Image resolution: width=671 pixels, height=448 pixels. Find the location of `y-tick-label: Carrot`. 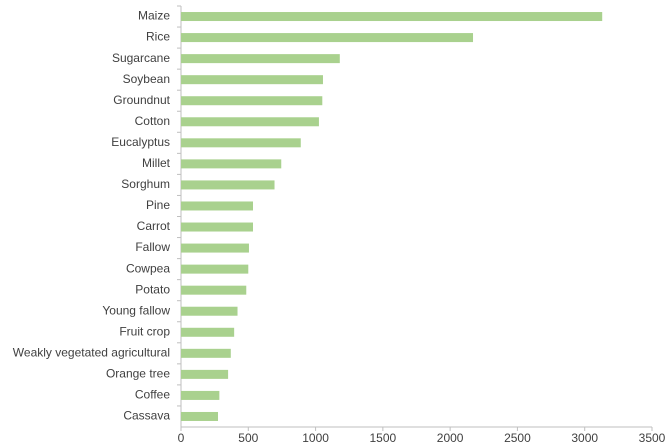

y-tick-label: Carrot is located at coordinates (154, 226).